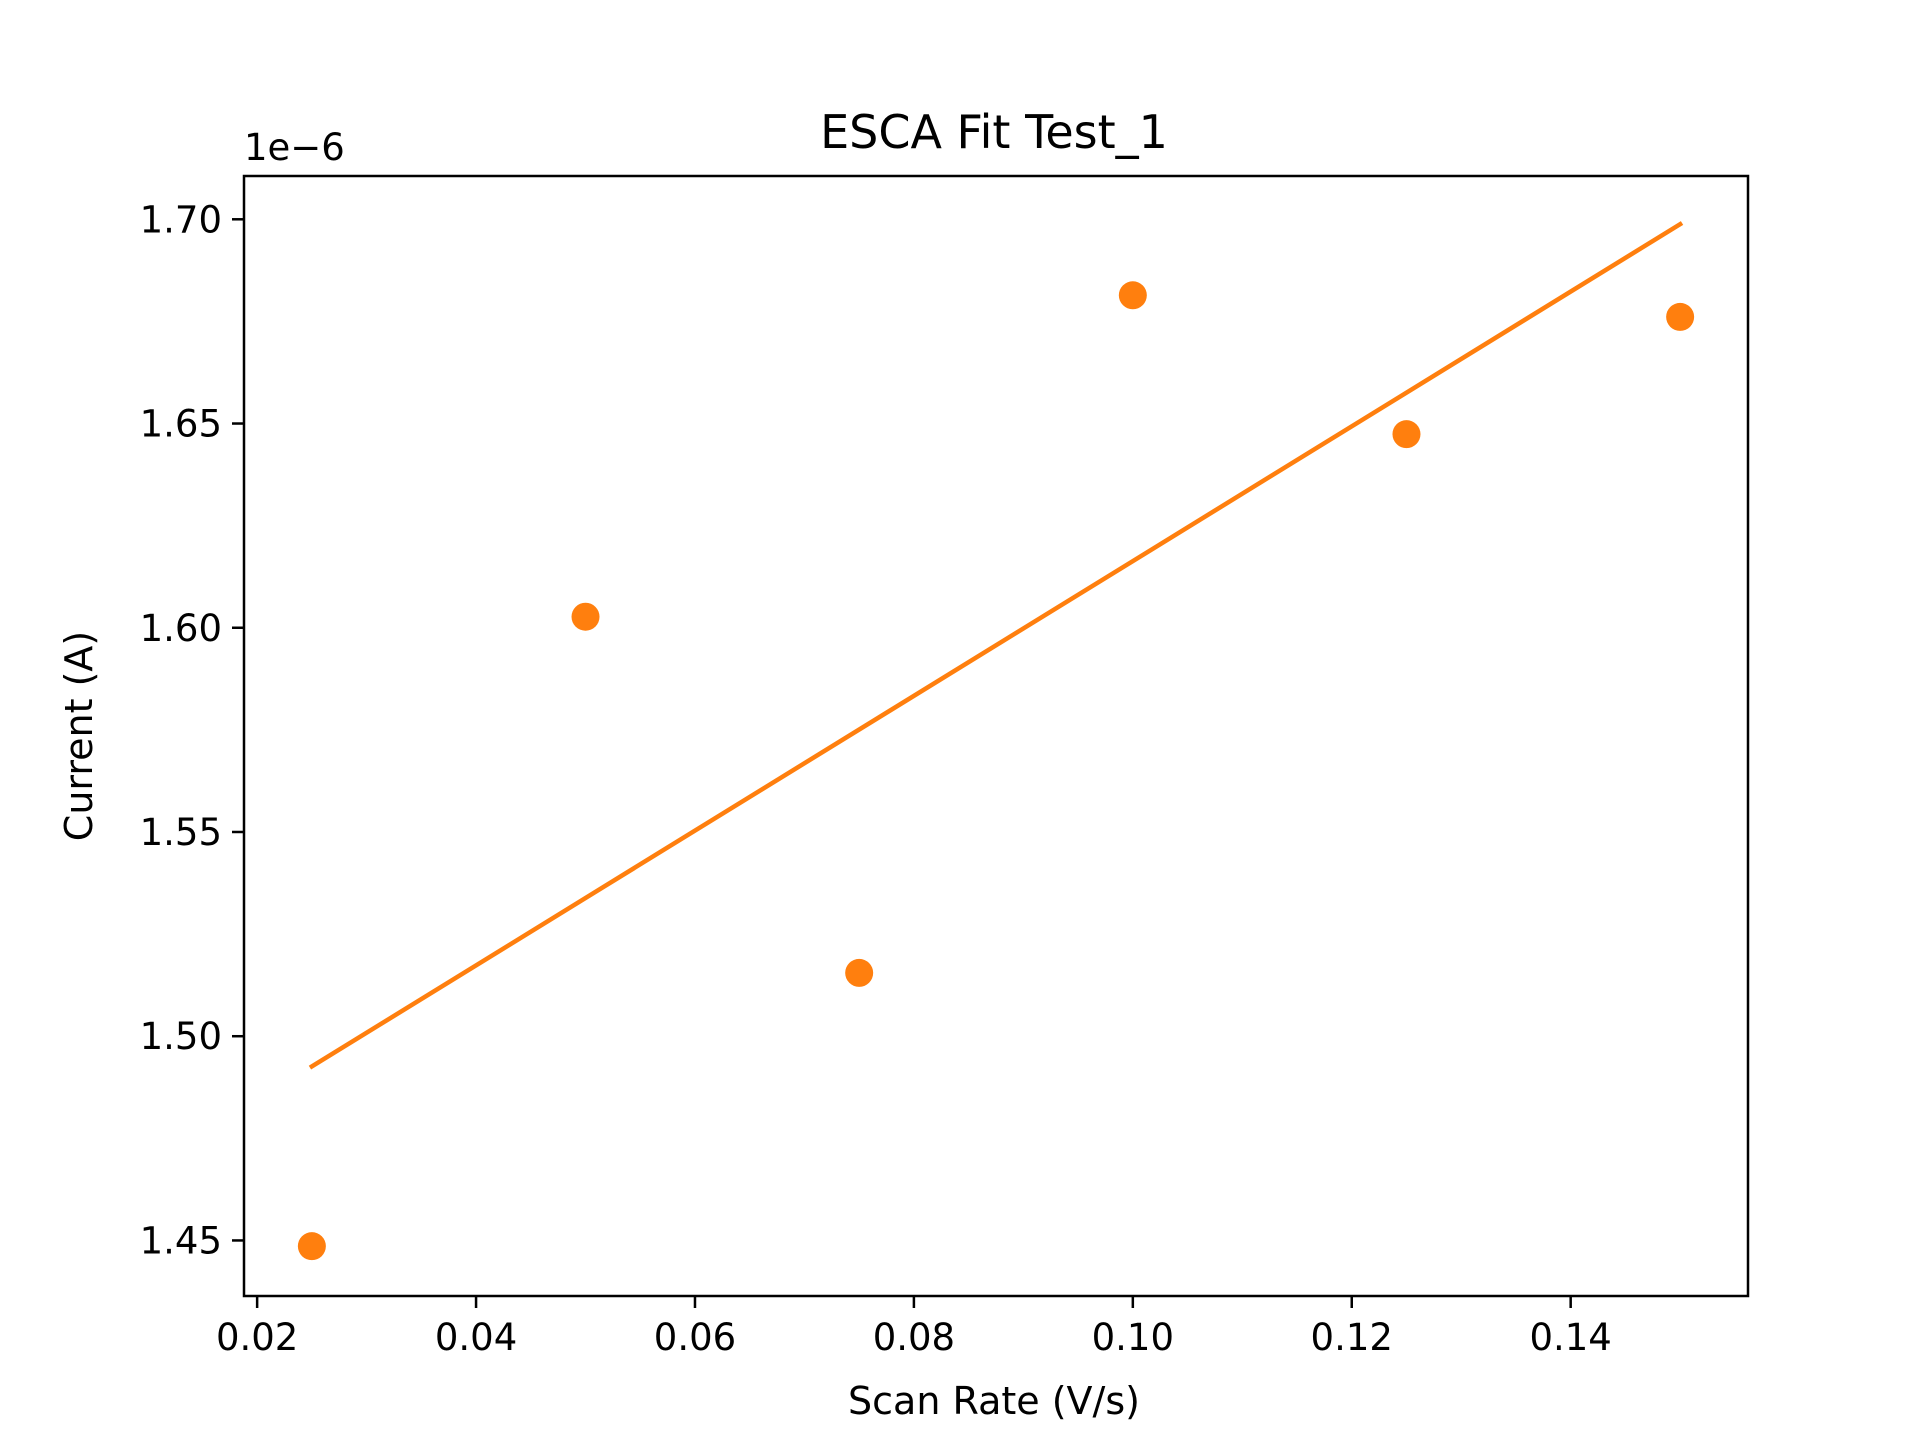 Image resolution: width=1920 pixels, height=1440 pixels. What do you see at coordinates (695, 1337) in the screenshot?
I see `x-tick-label: 0.06` at bounding box center [695, 1337].